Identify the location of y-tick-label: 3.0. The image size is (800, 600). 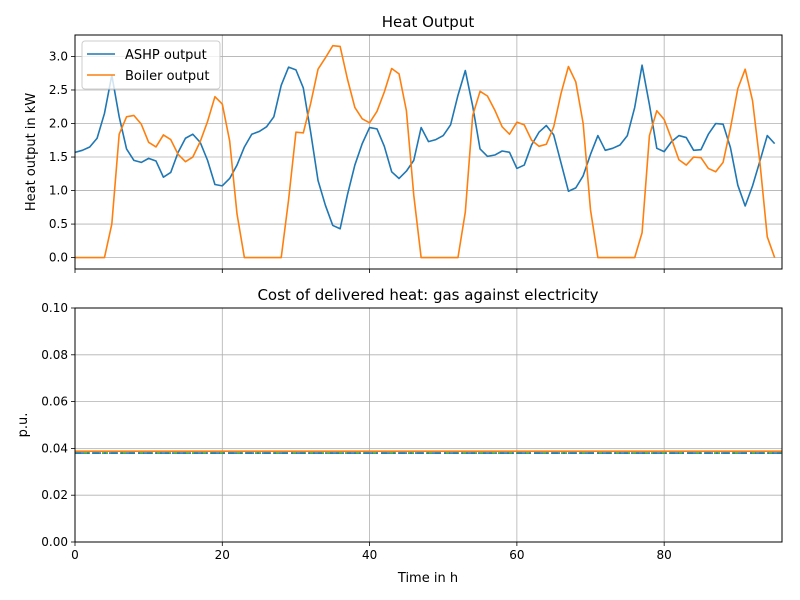
(58, 56).